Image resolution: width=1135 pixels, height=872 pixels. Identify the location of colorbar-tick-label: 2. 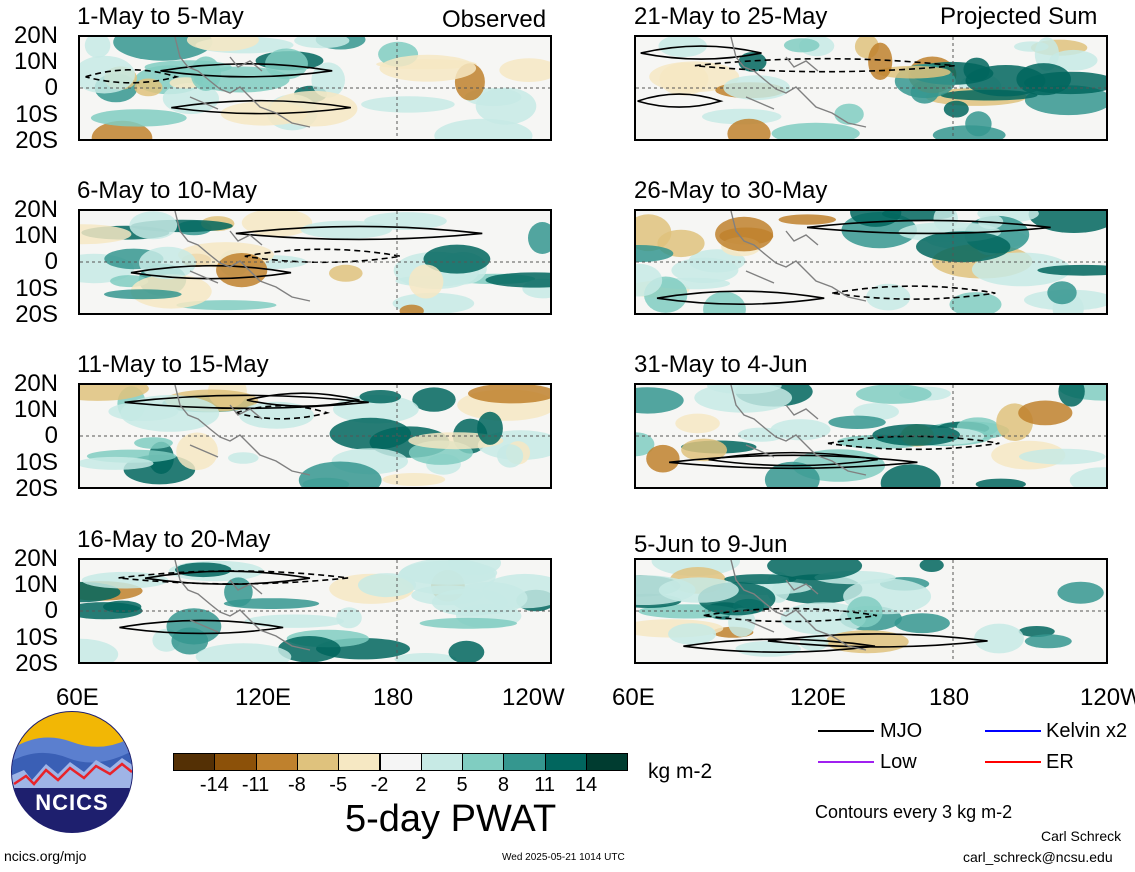
(421, 785).